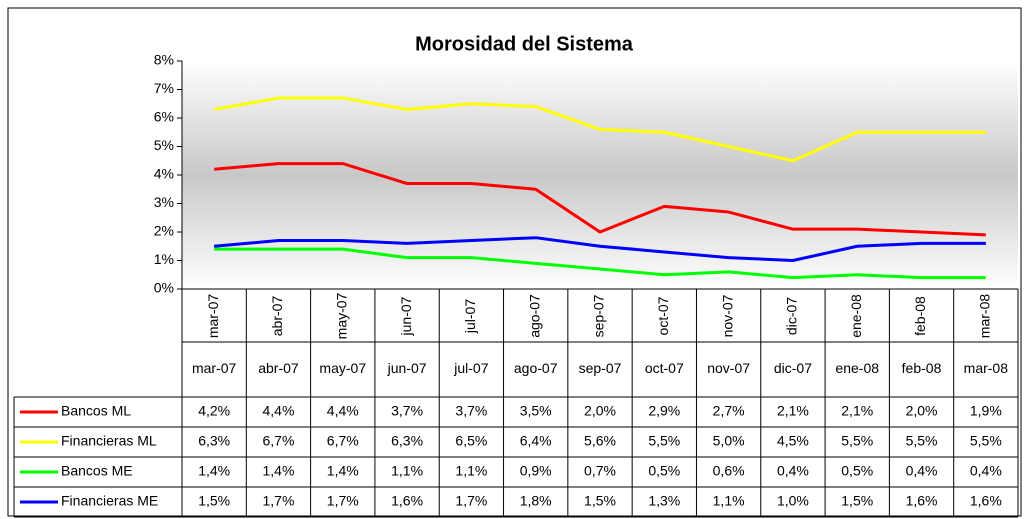 The width and height of the screenshot is (1029, 519). Describe the element at coordinates (536, 368) in the screenshot. I see `table-header: ago-07` at that location.